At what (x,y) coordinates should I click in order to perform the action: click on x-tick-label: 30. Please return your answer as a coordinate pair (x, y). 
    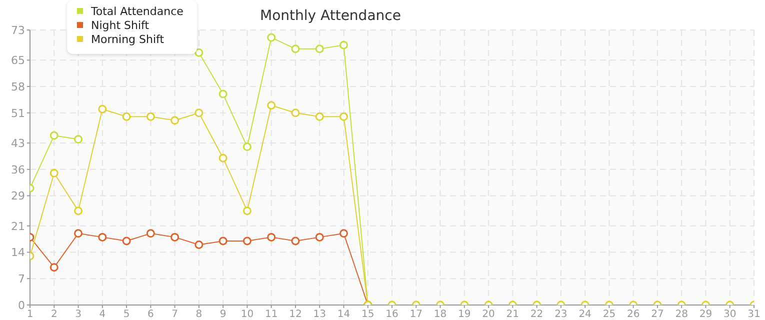
    Looking at the image, I should click on (730, 314).